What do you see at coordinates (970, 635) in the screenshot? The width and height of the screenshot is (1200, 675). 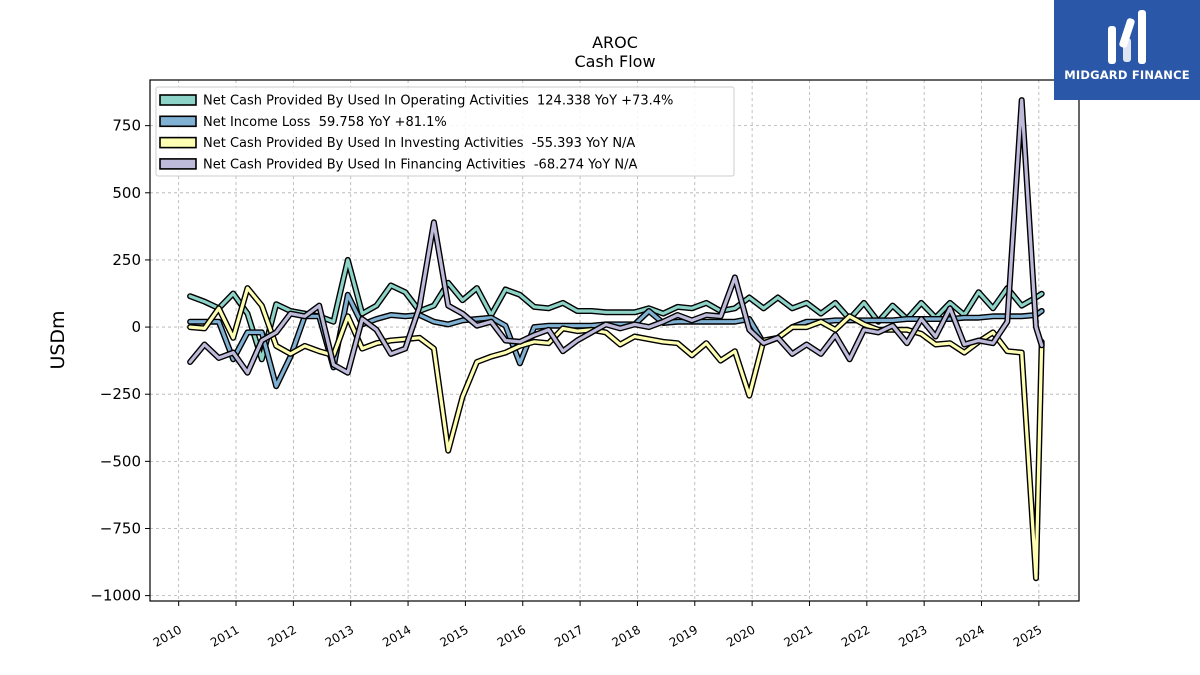 I see `x-tick-label: 2024` at bounding box center [970, 635].